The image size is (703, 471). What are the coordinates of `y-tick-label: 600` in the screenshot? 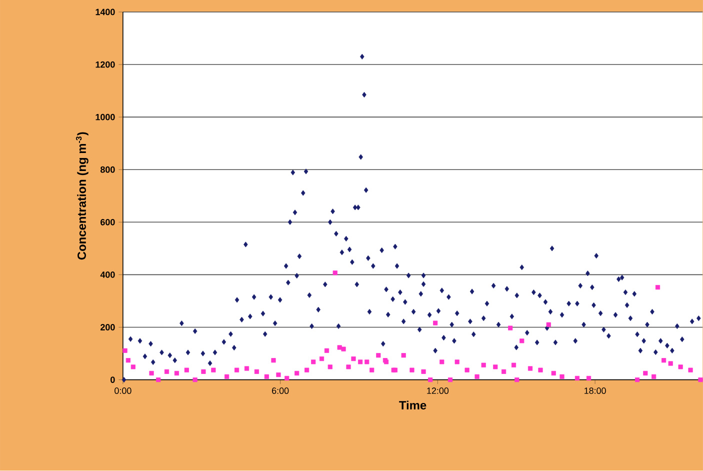 It's located at (107, 222).